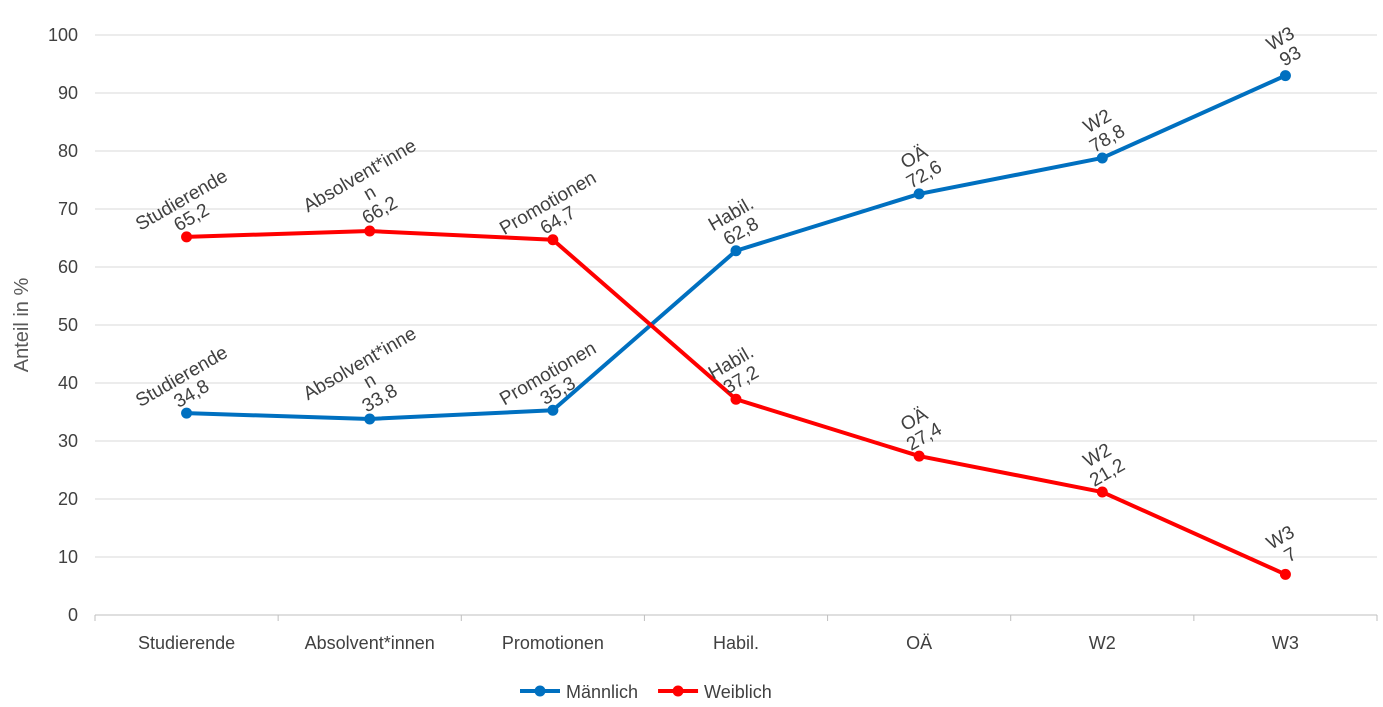 This screenshot has height=707, width=1383. I want to click on y-tick-label: 50, so click(68, 325).